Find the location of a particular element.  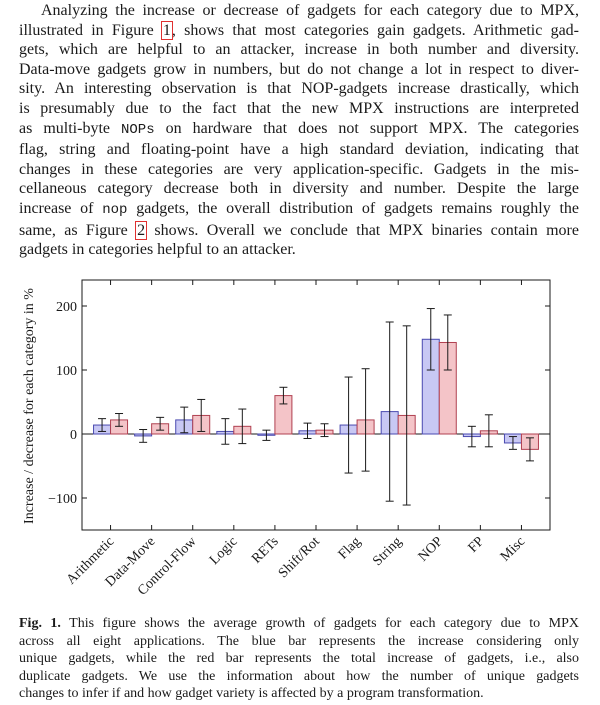

y-tick-label: −100 is located at coordinates (62, 499).